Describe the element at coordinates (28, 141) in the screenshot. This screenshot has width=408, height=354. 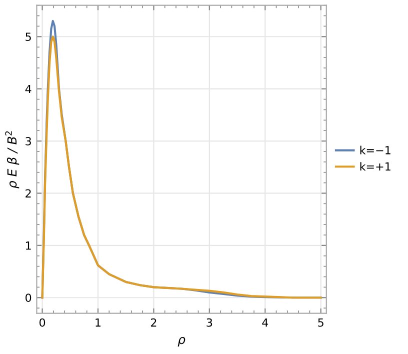
I see `y-tick-label: 3` at that location.